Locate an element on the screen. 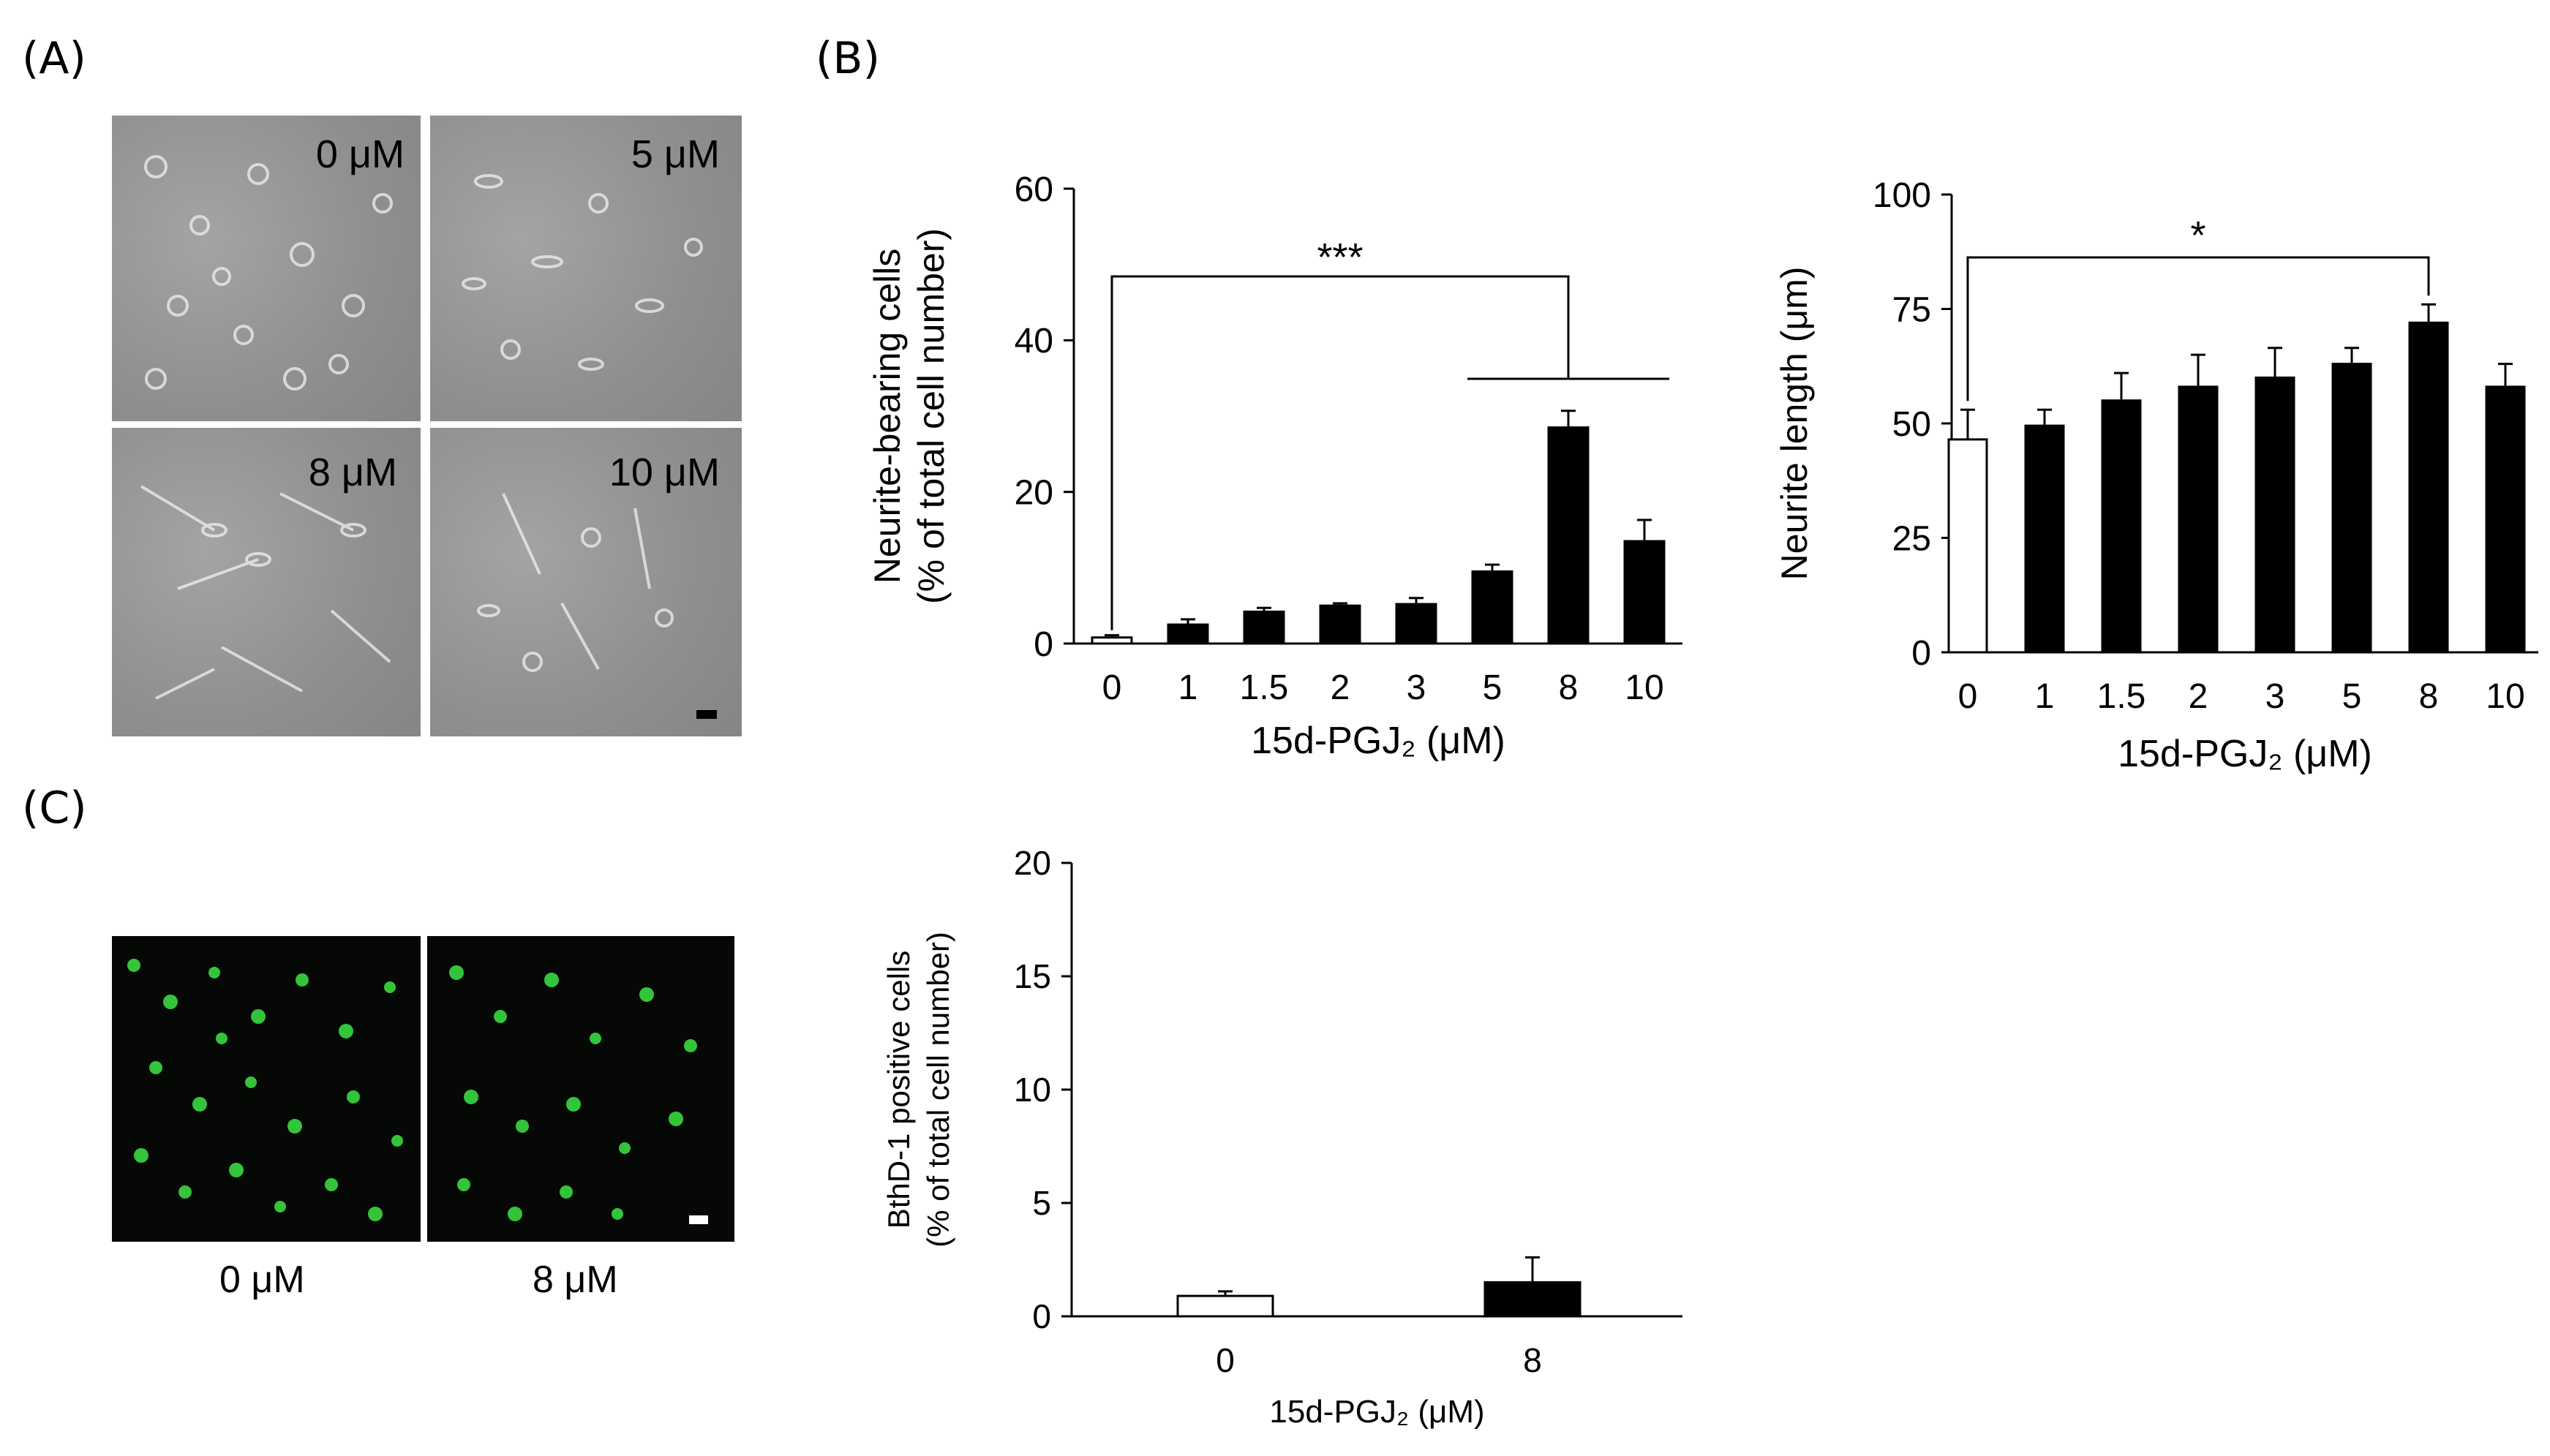 This screenshot has height=1456, width=2550. micrograph-0um: 0 μM is located at coordinates (266, 268).